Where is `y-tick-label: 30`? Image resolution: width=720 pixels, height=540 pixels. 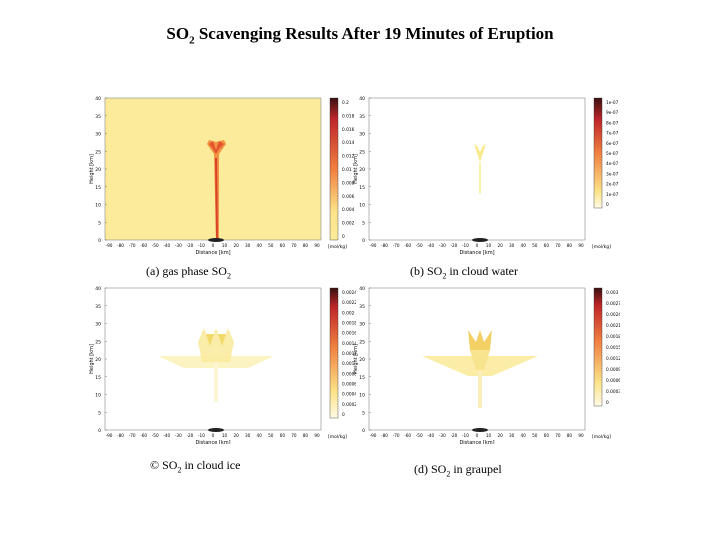 y-tick-label: 30 is located at coordinates (362, 325).